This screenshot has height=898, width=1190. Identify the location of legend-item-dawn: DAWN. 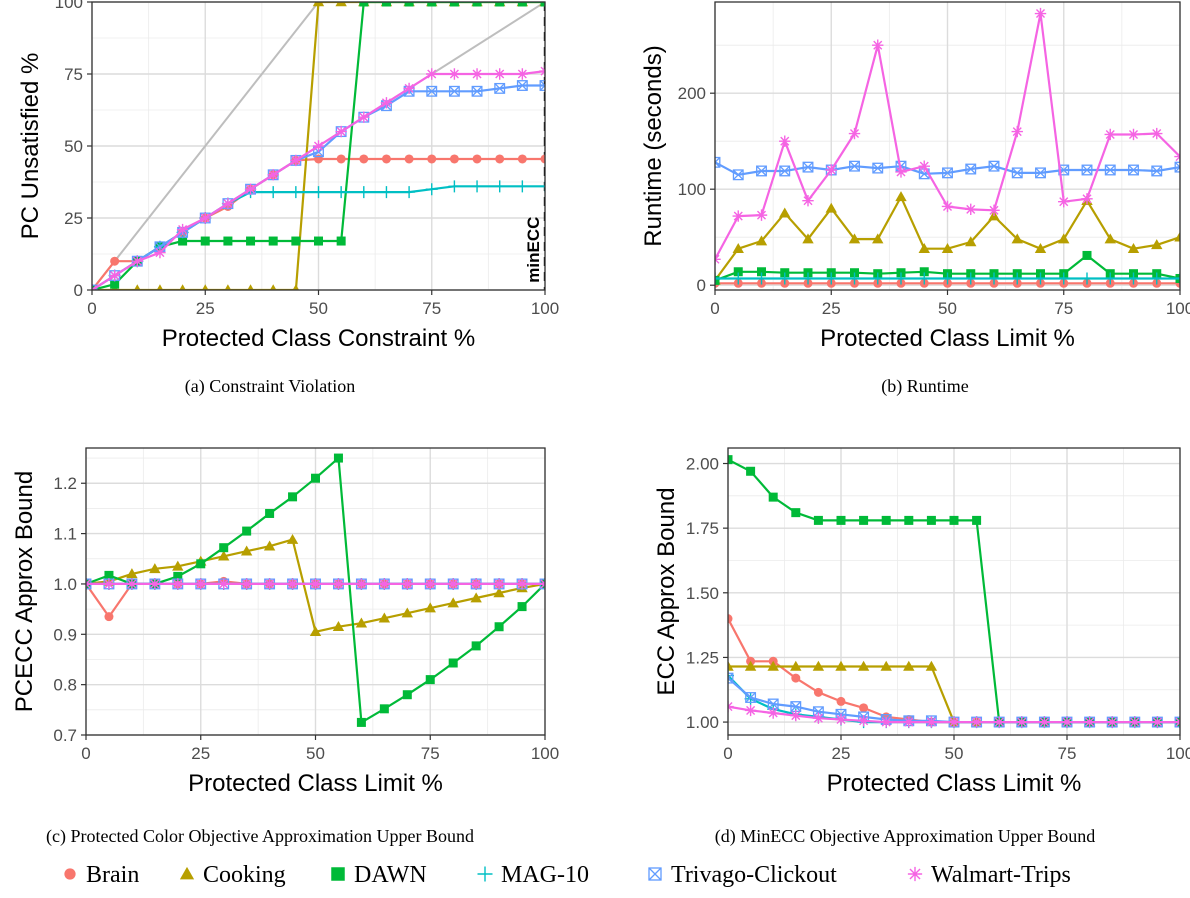
(379, 875).